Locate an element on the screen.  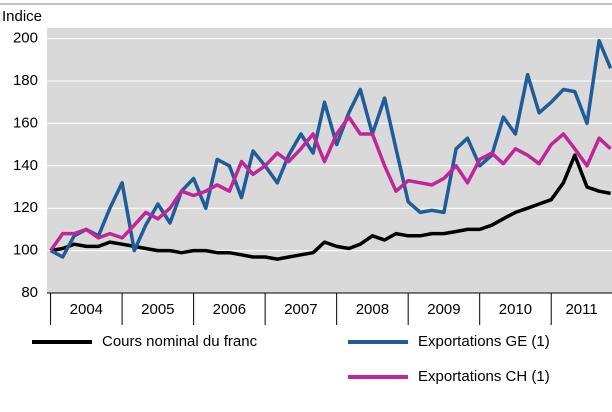
x-tick-label: 2004 is located at coordinates (86, 309).